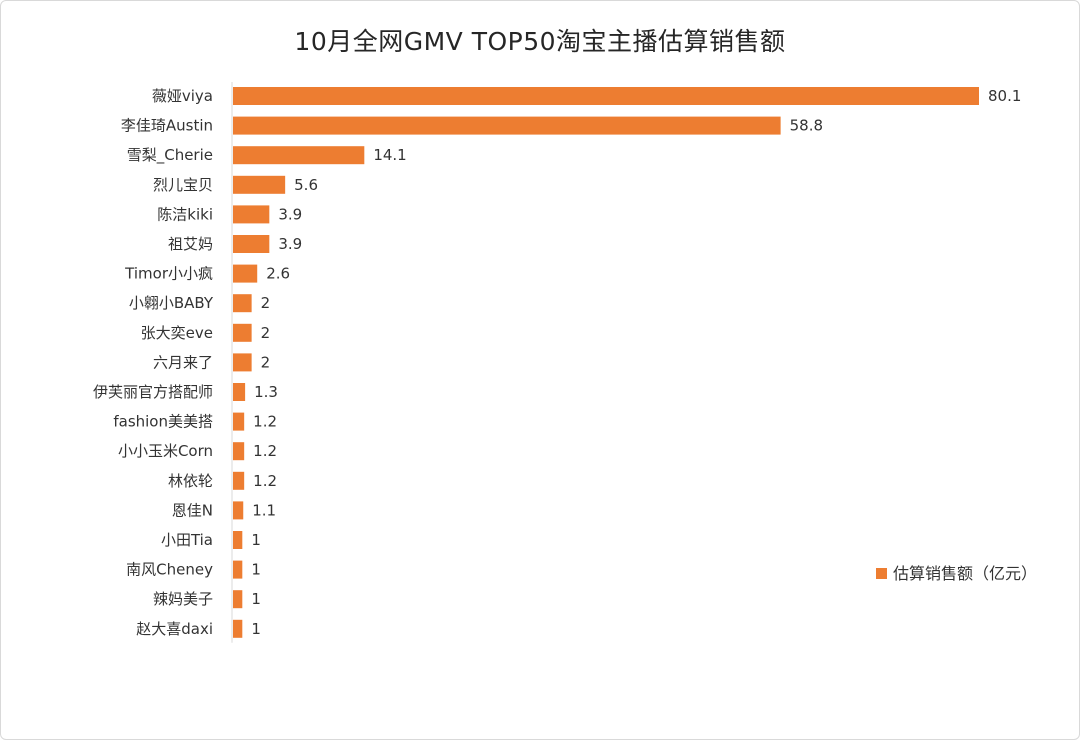 The image size is (1080, 740). Describe the element at coordinates (190, 244) in the screenshot. I see `category-label: 祖艾妈` at that location.